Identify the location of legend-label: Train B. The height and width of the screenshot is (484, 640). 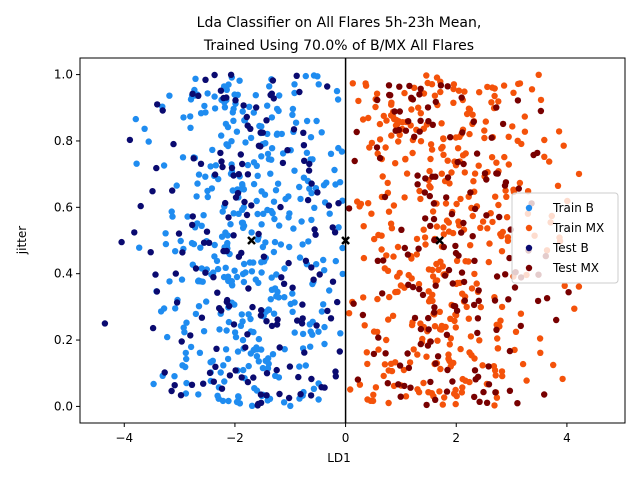
(573, 208).